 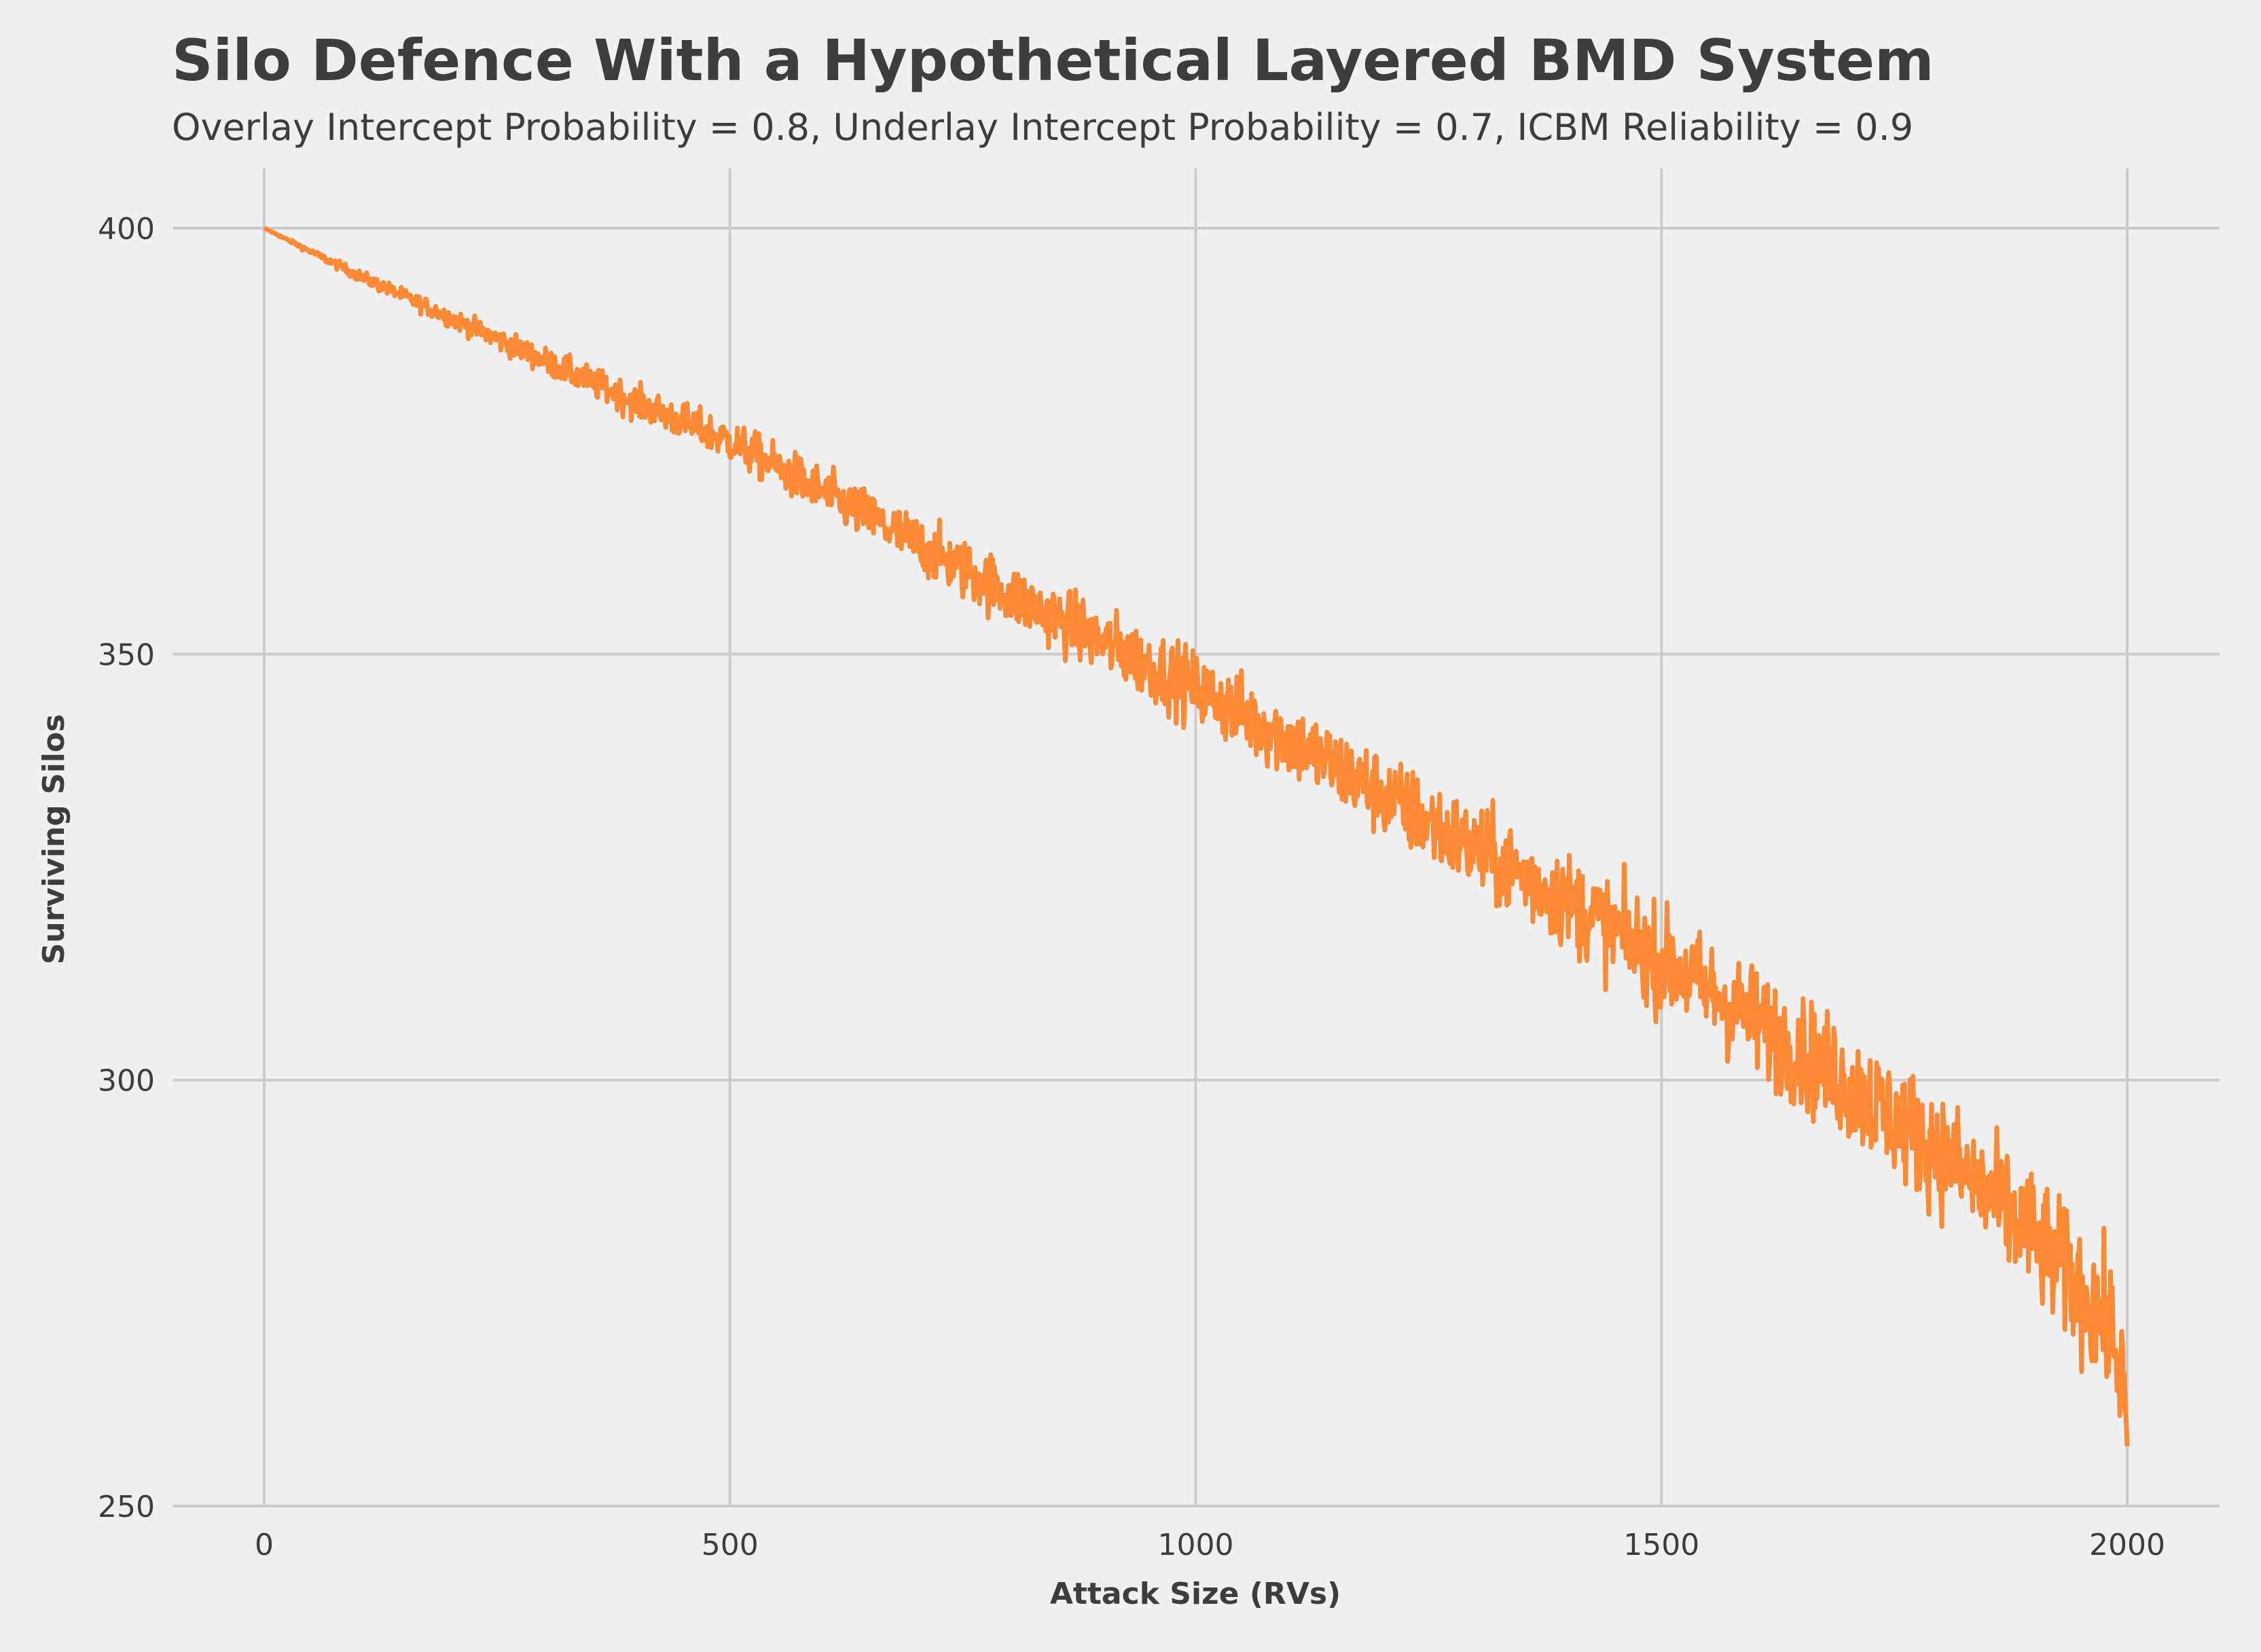 I want to click on y-tick-label: 400, so click(x=127, y=229).